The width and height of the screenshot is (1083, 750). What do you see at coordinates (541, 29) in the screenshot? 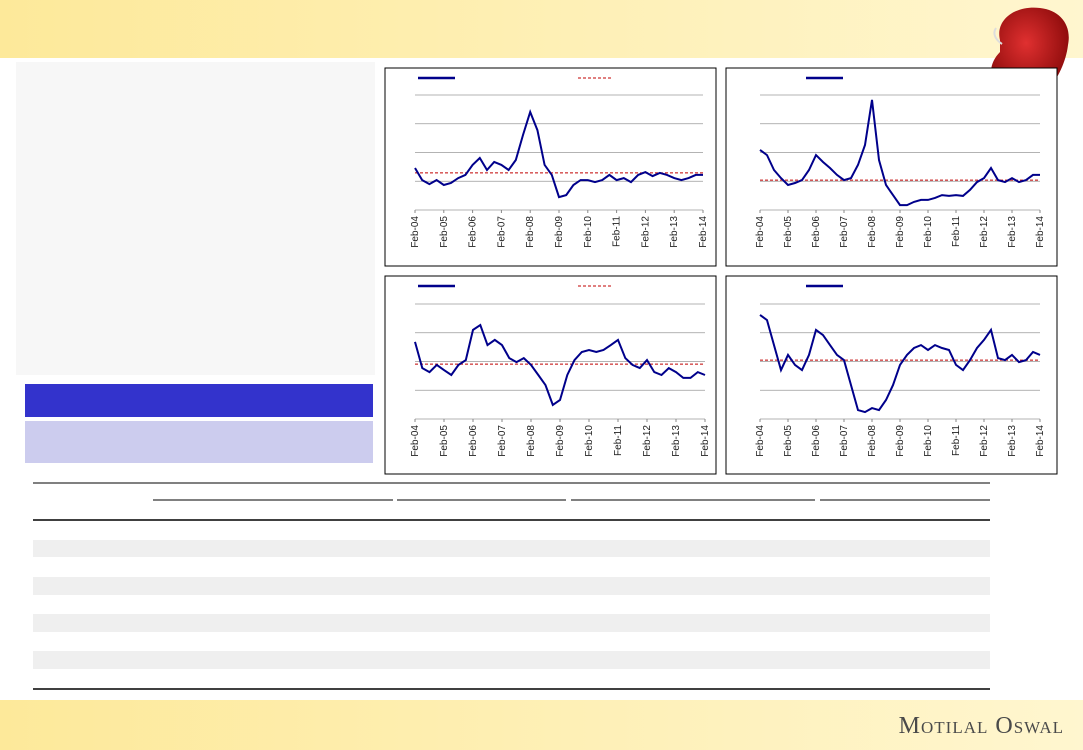
I see `header-band` at bounding box center [541, 29].